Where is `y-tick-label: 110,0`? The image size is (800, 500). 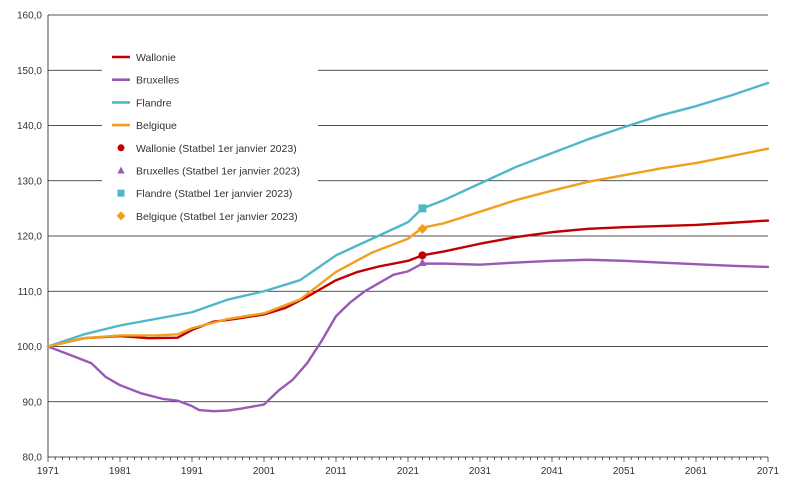 y-tick-label: 110,0 is located at coordinates (30, 292).